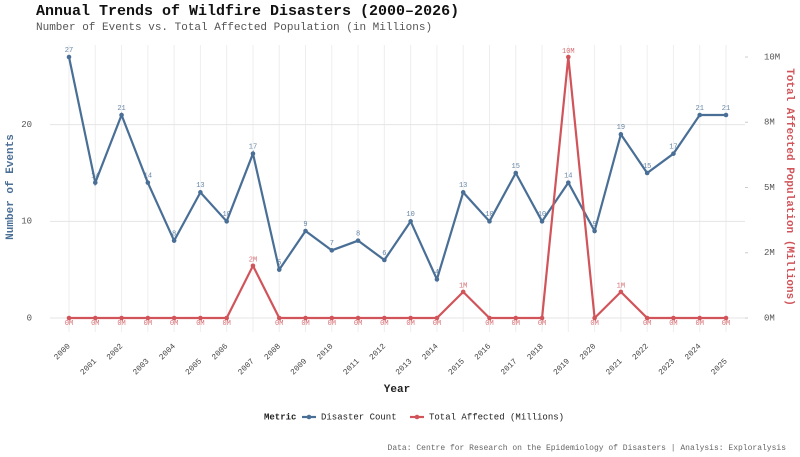 The width and height of the screenshot is (800, 457). What do you see at coordinates (404, 367) in the screenshot?
I see `x-tick-label: 2013` at bounding box center [404, 367].